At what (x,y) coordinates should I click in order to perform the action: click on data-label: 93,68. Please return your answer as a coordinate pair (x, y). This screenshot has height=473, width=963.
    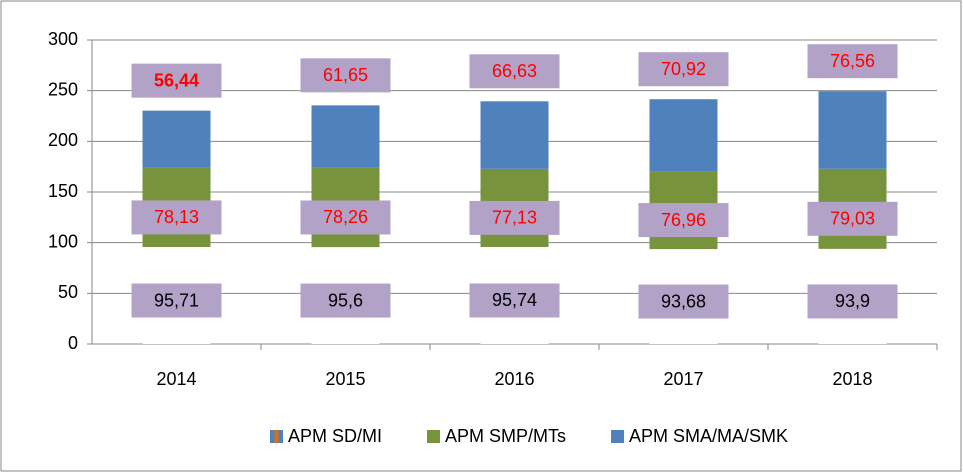
    Looking at the image, I should click on (683, 301).